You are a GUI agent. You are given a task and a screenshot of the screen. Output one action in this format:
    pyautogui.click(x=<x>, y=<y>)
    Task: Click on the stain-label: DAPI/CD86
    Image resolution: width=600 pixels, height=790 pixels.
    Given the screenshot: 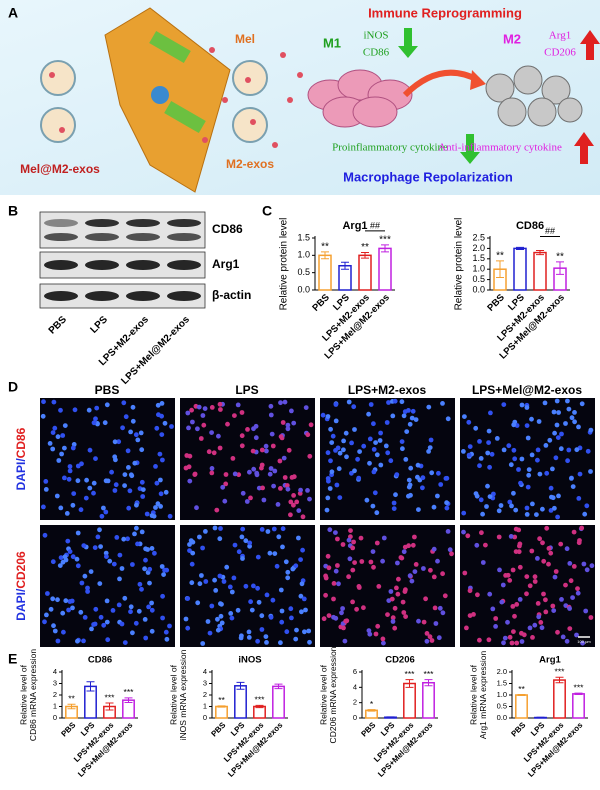 What is the action you would take?
    pyautogui.click(x=21, y=458)
    